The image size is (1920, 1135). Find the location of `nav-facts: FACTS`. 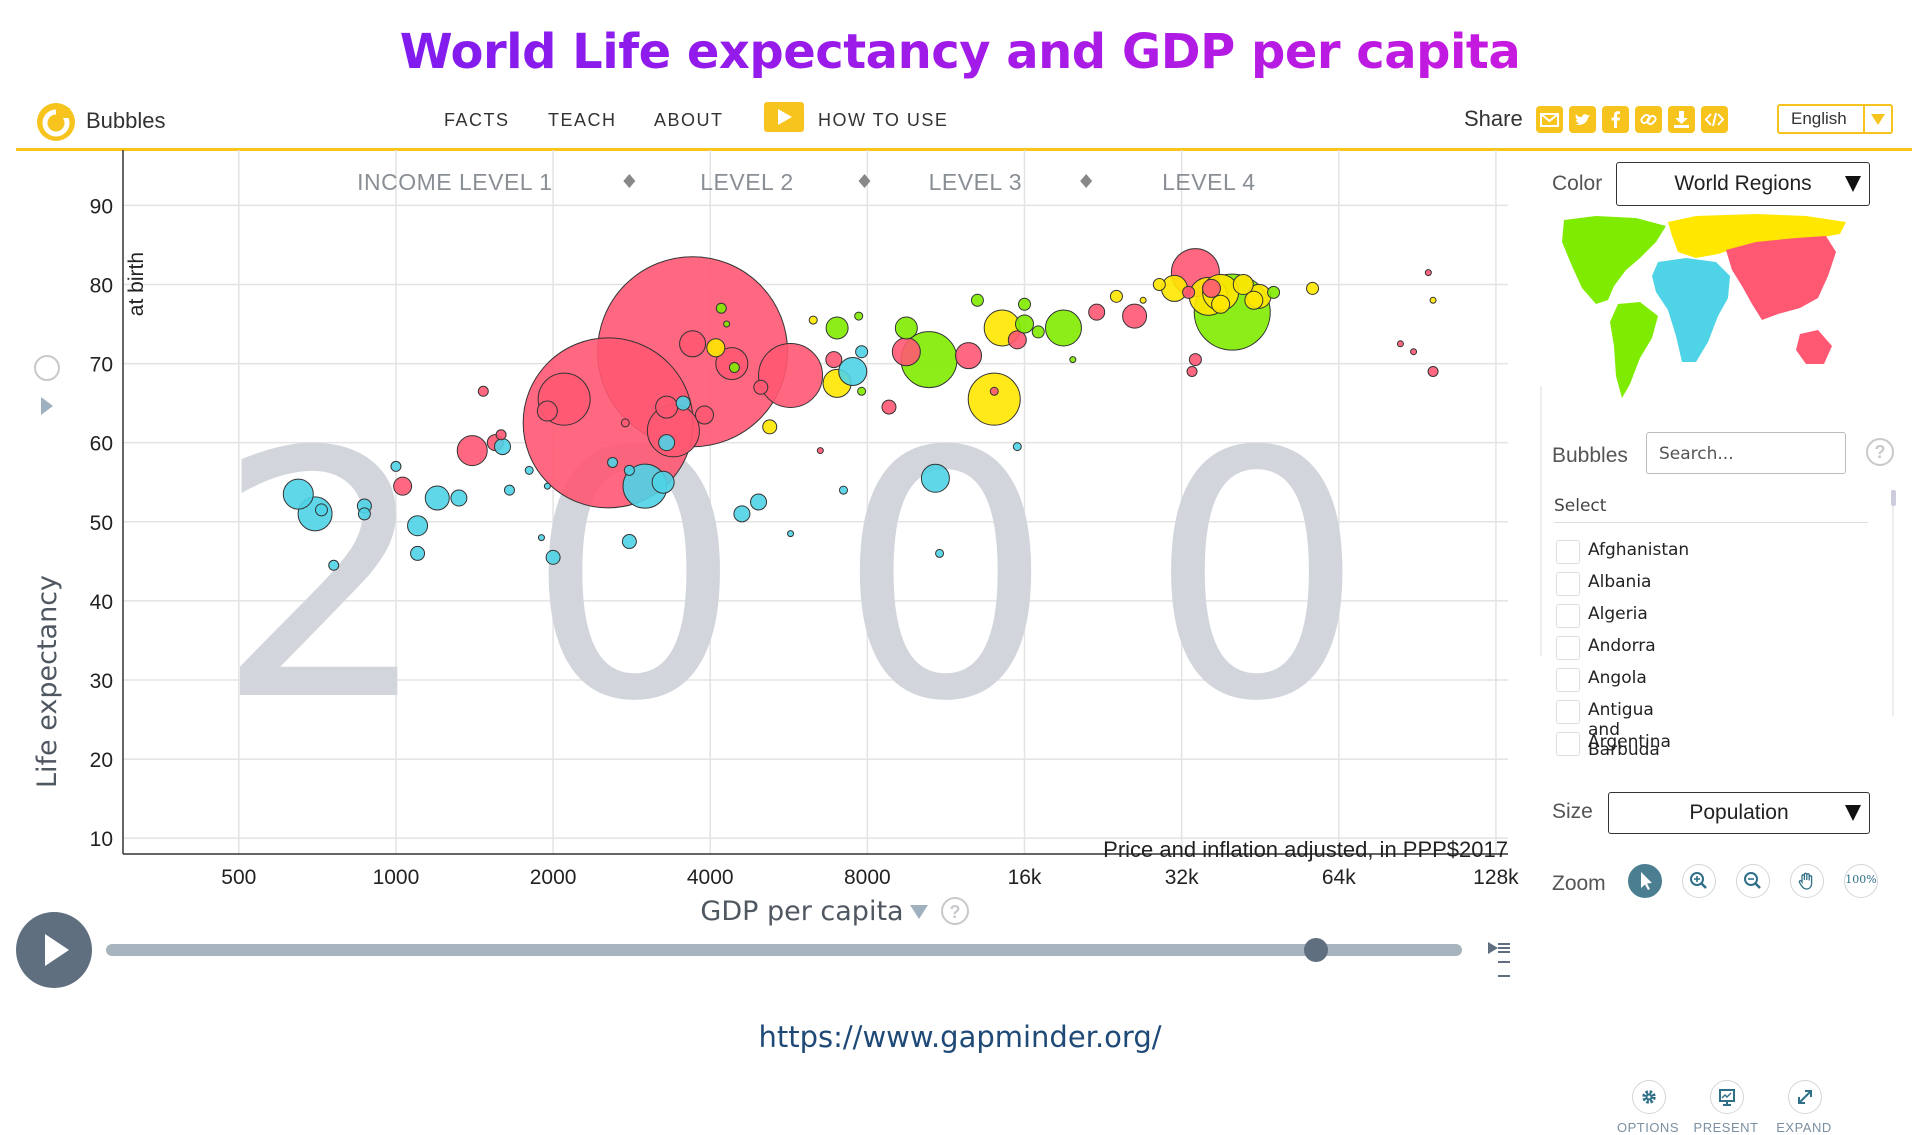

nav-facts: FACTS is located at coordinates (477, 120).